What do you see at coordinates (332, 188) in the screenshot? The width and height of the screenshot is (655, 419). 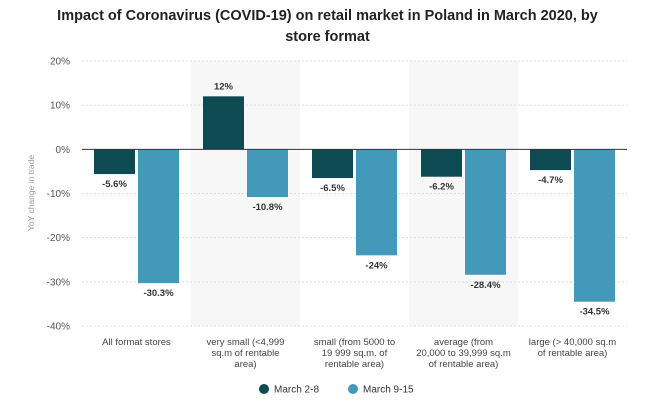 I see `value-label-0-2: -6.5%` at bounding box center [332, 188].